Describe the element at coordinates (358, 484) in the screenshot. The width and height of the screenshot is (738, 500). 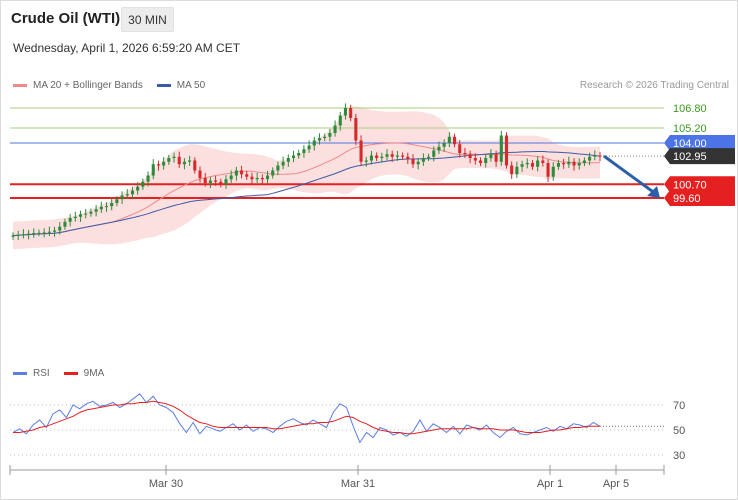
I see `x-tick-label: Mar 31` at that location.